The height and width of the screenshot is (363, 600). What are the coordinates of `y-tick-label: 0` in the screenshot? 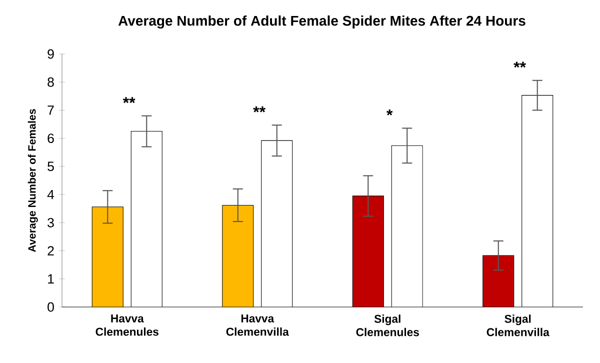 It's located at (51, 307).